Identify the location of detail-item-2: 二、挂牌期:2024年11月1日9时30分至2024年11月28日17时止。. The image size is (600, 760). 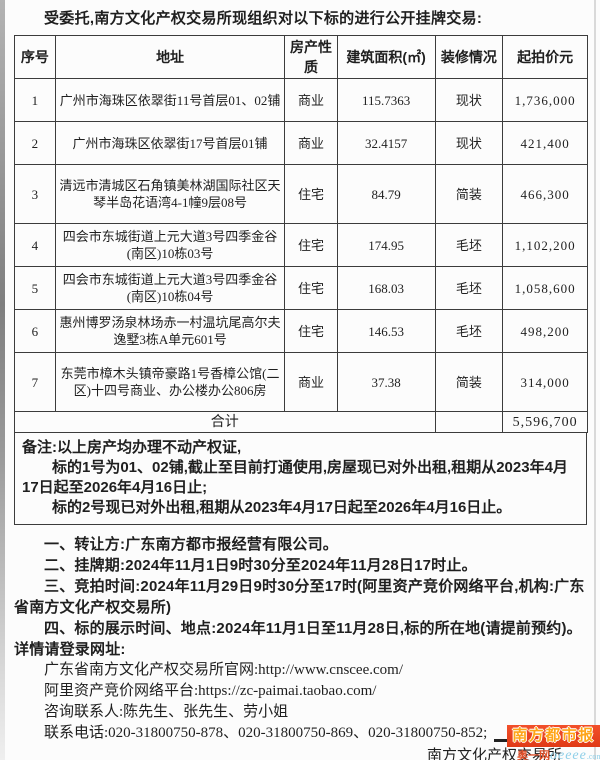
(260, 565).